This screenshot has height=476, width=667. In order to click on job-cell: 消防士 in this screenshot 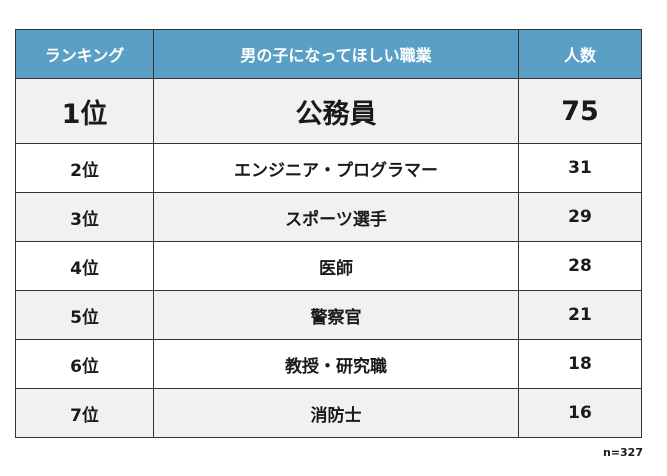, I will do `click(336, 413)`.